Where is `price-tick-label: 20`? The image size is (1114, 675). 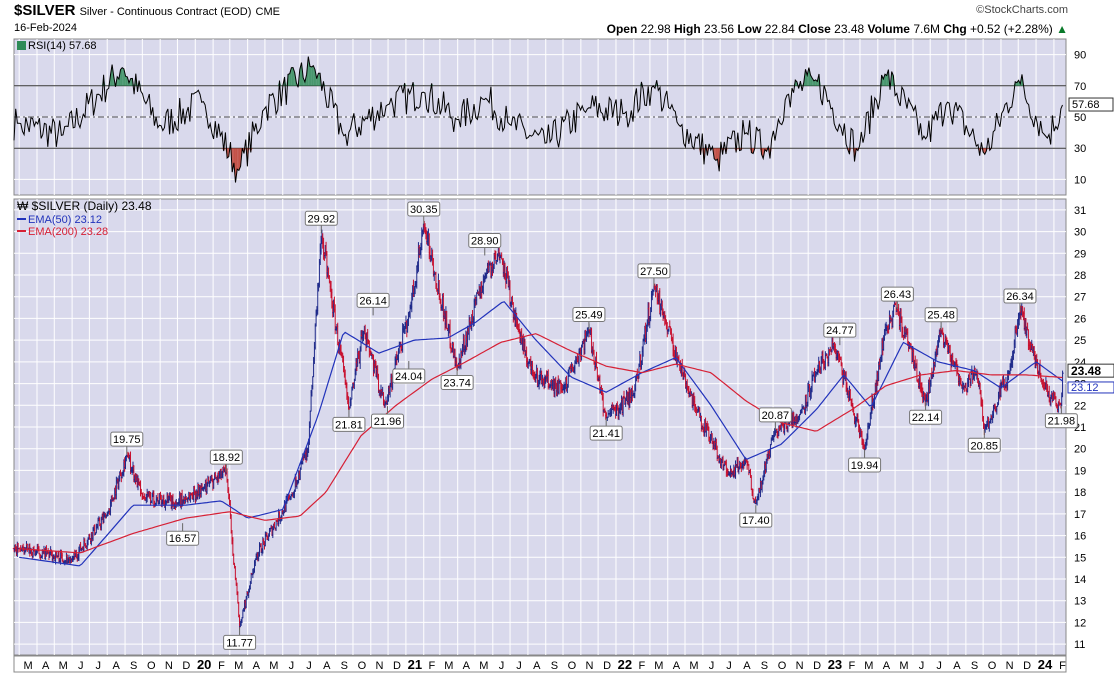 price-tick-label: 20 is located at coordinates (1080, 450).